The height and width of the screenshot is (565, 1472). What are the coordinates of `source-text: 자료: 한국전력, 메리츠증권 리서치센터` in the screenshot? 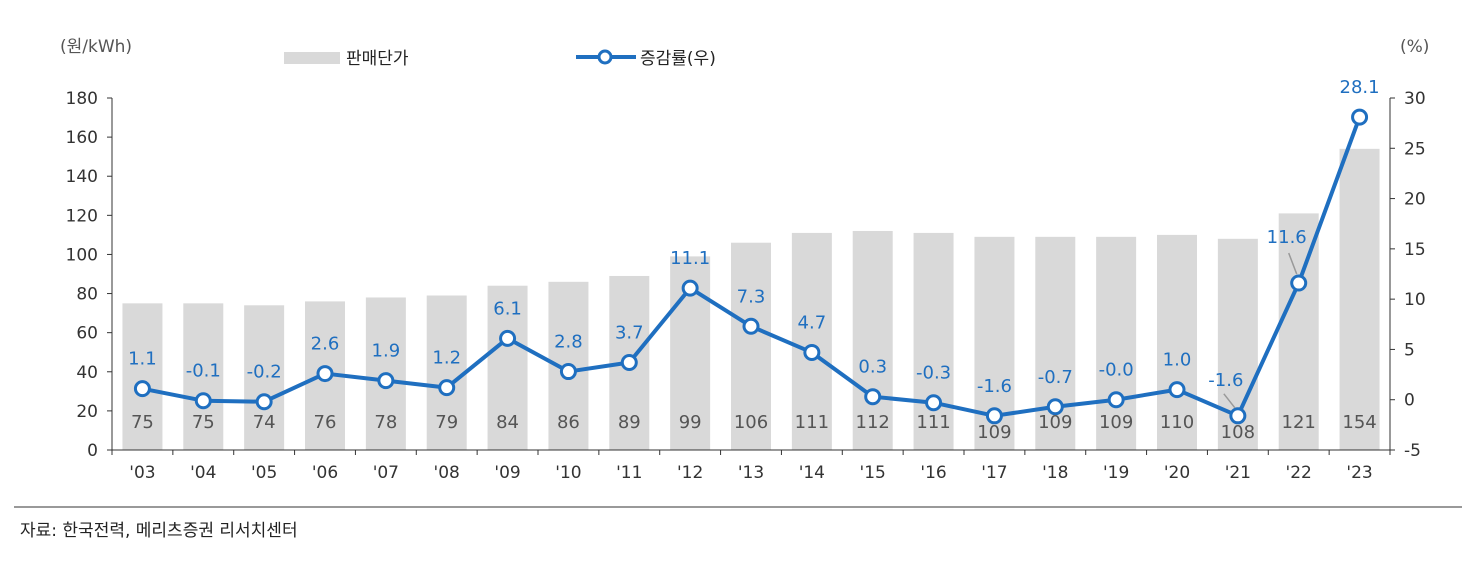 It's located at (159, 531).